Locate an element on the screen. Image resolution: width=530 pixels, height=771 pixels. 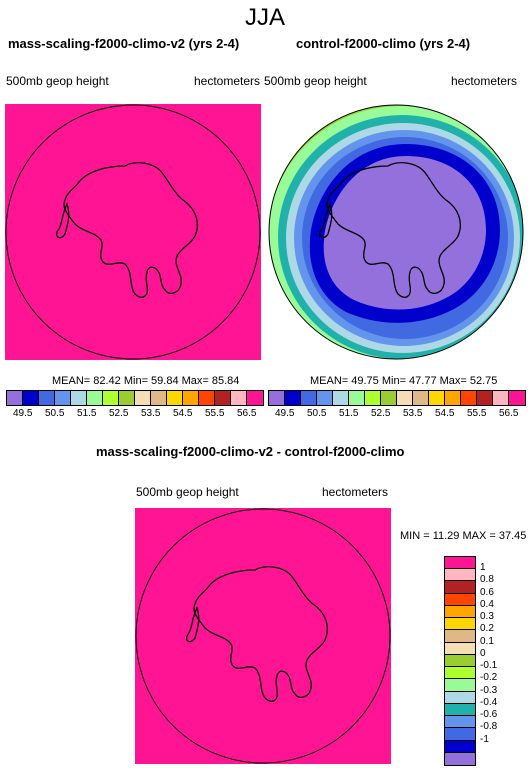
diff-colorbar-label: -0.8 is located at coordinates (489, 727).